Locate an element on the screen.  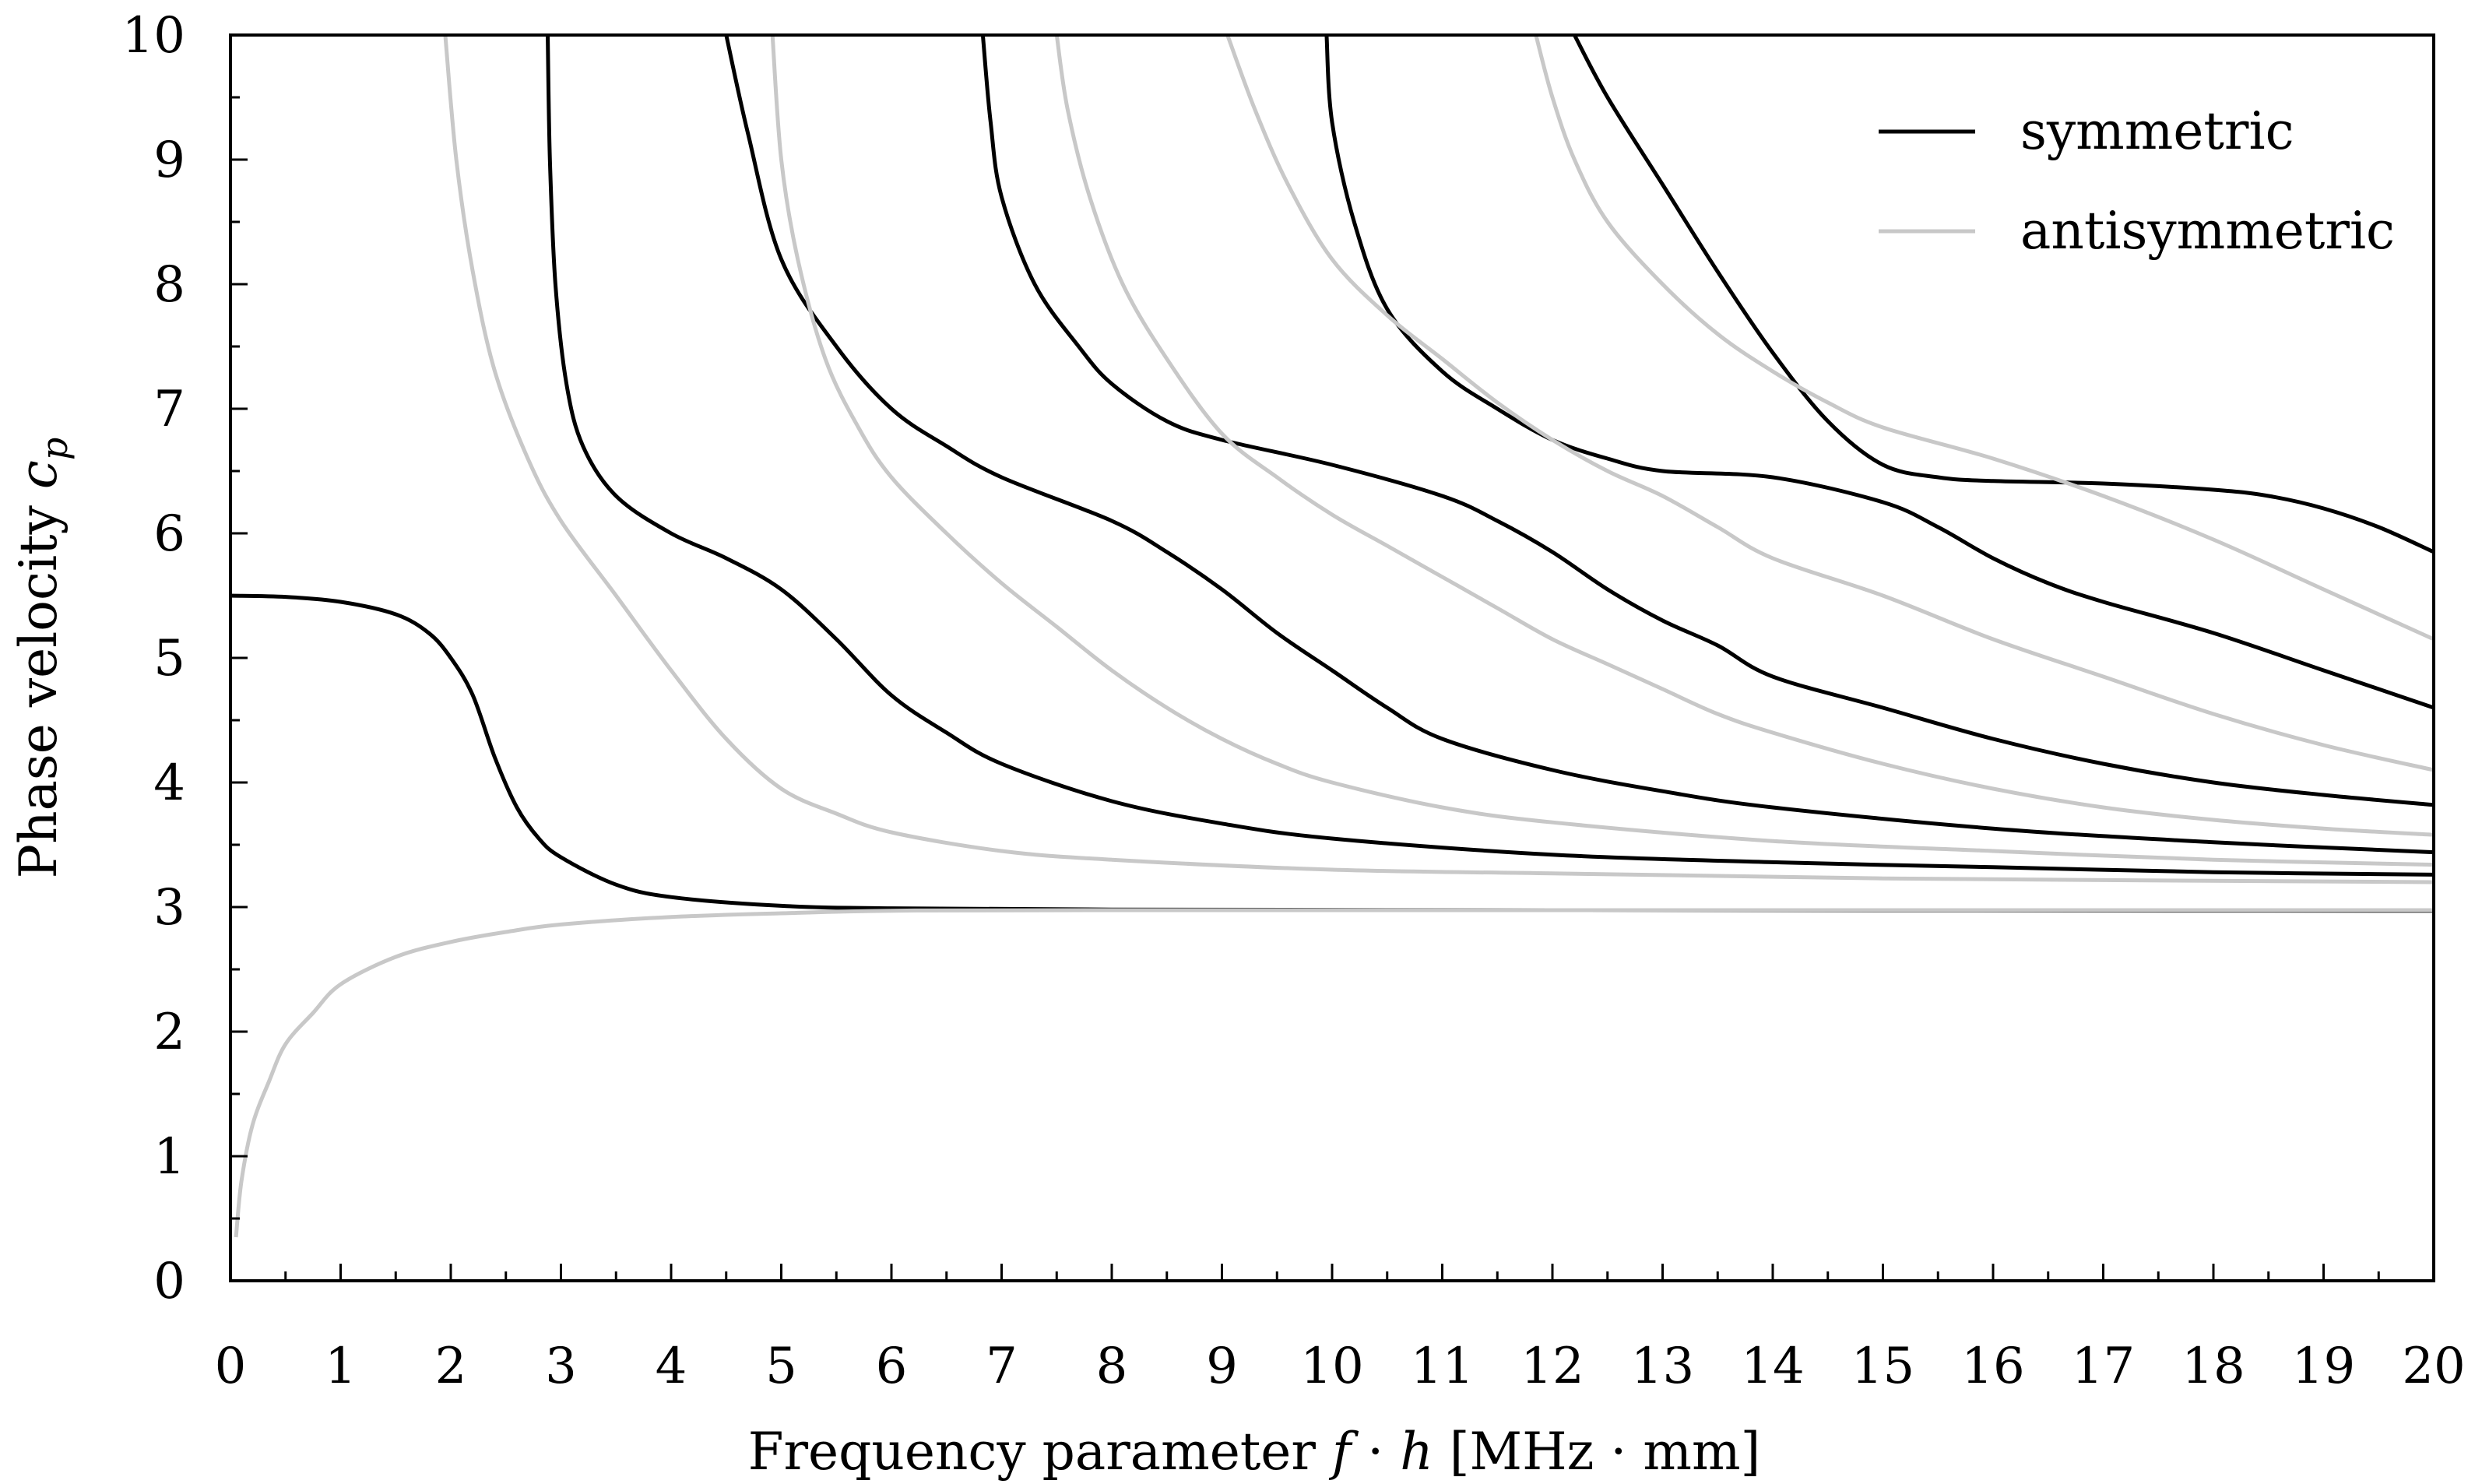
y-tick-label: 7 is located at coordinates (169, 410).